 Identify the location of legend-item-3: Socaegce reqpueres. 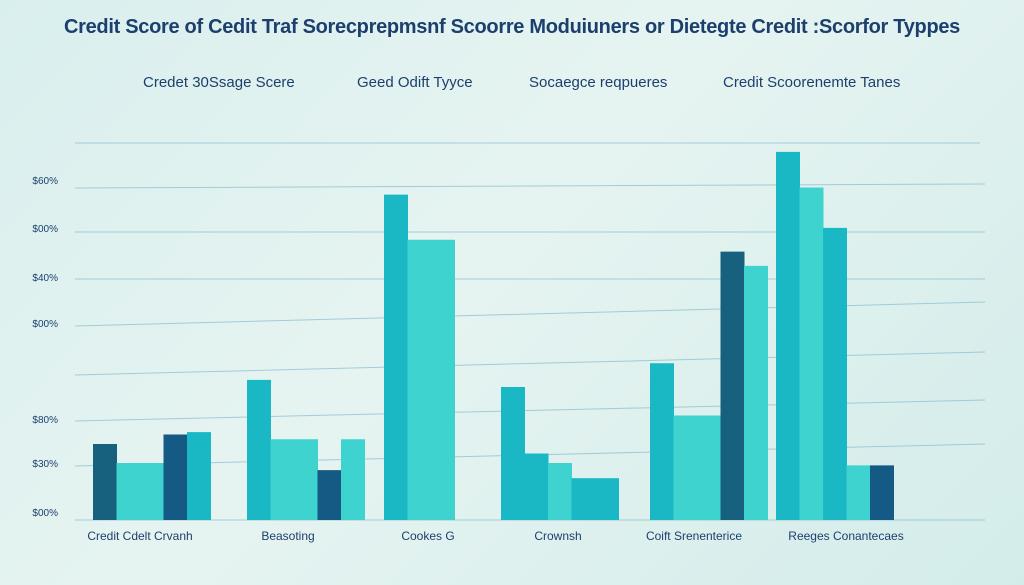
(598, 82).